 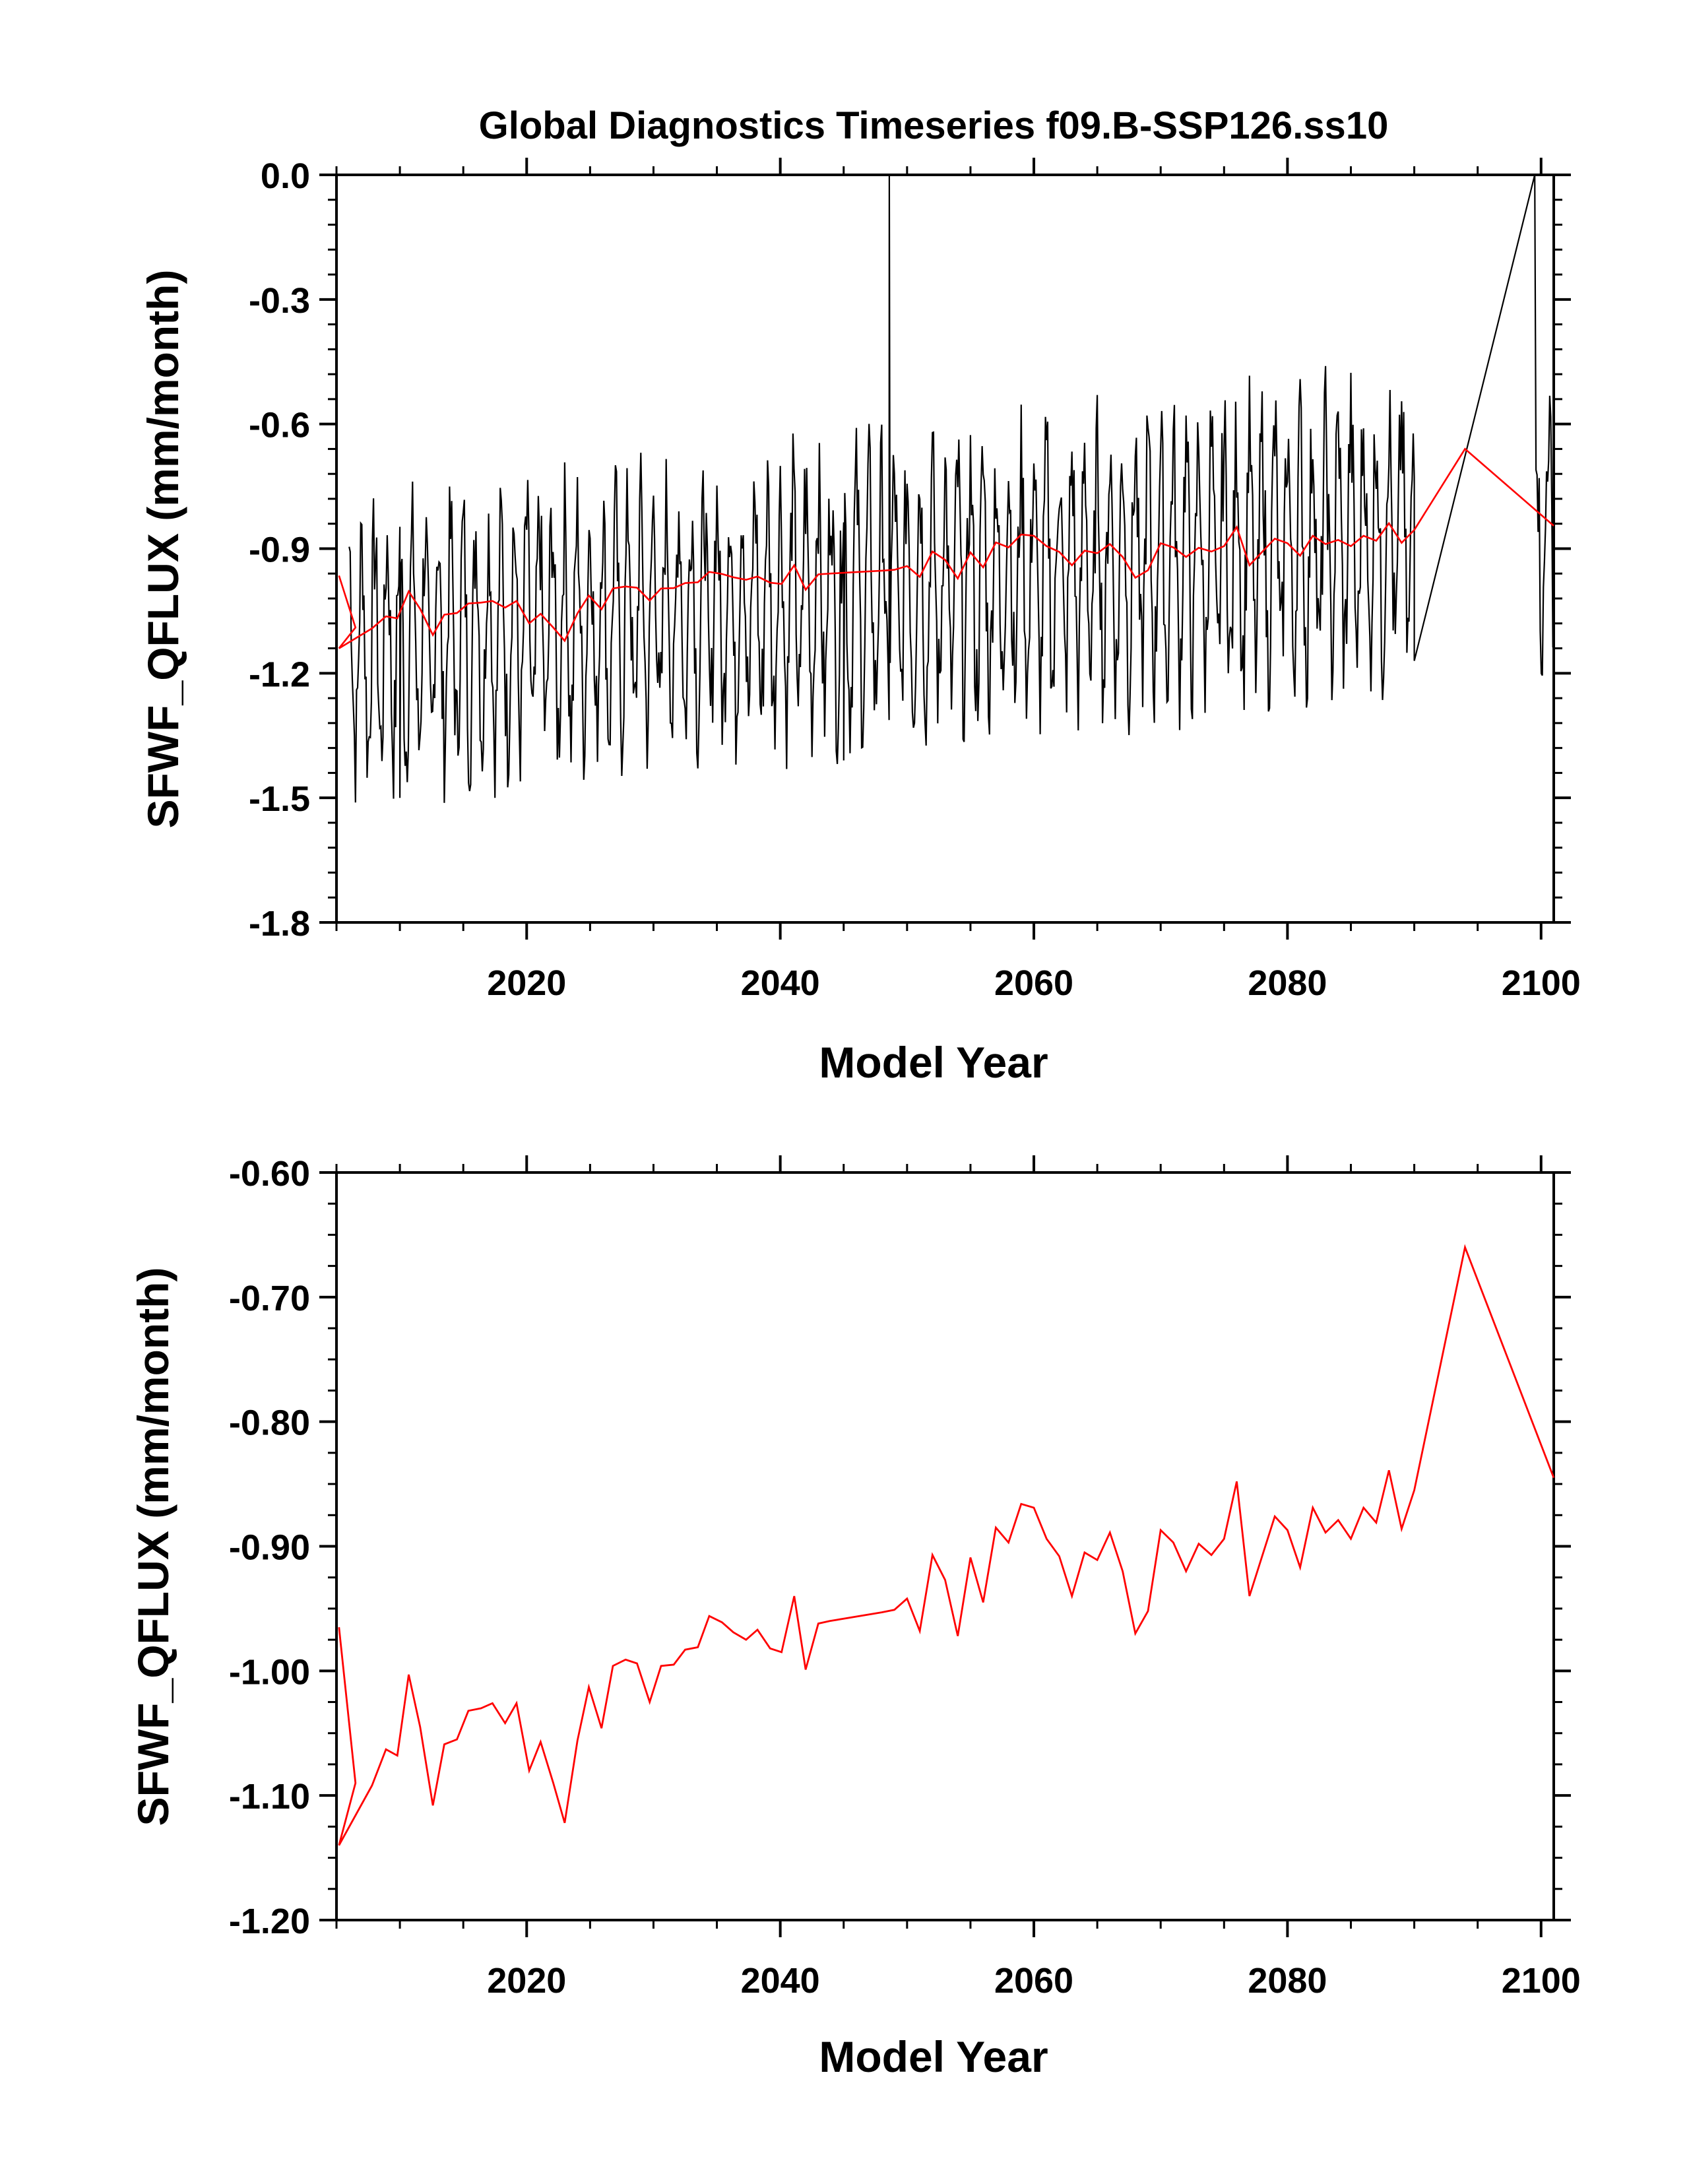 What do you see at coordinates (269, 1174) in the screenshot?
I see `y-tick-label: -0.60` at bounding box center [269, 1174].